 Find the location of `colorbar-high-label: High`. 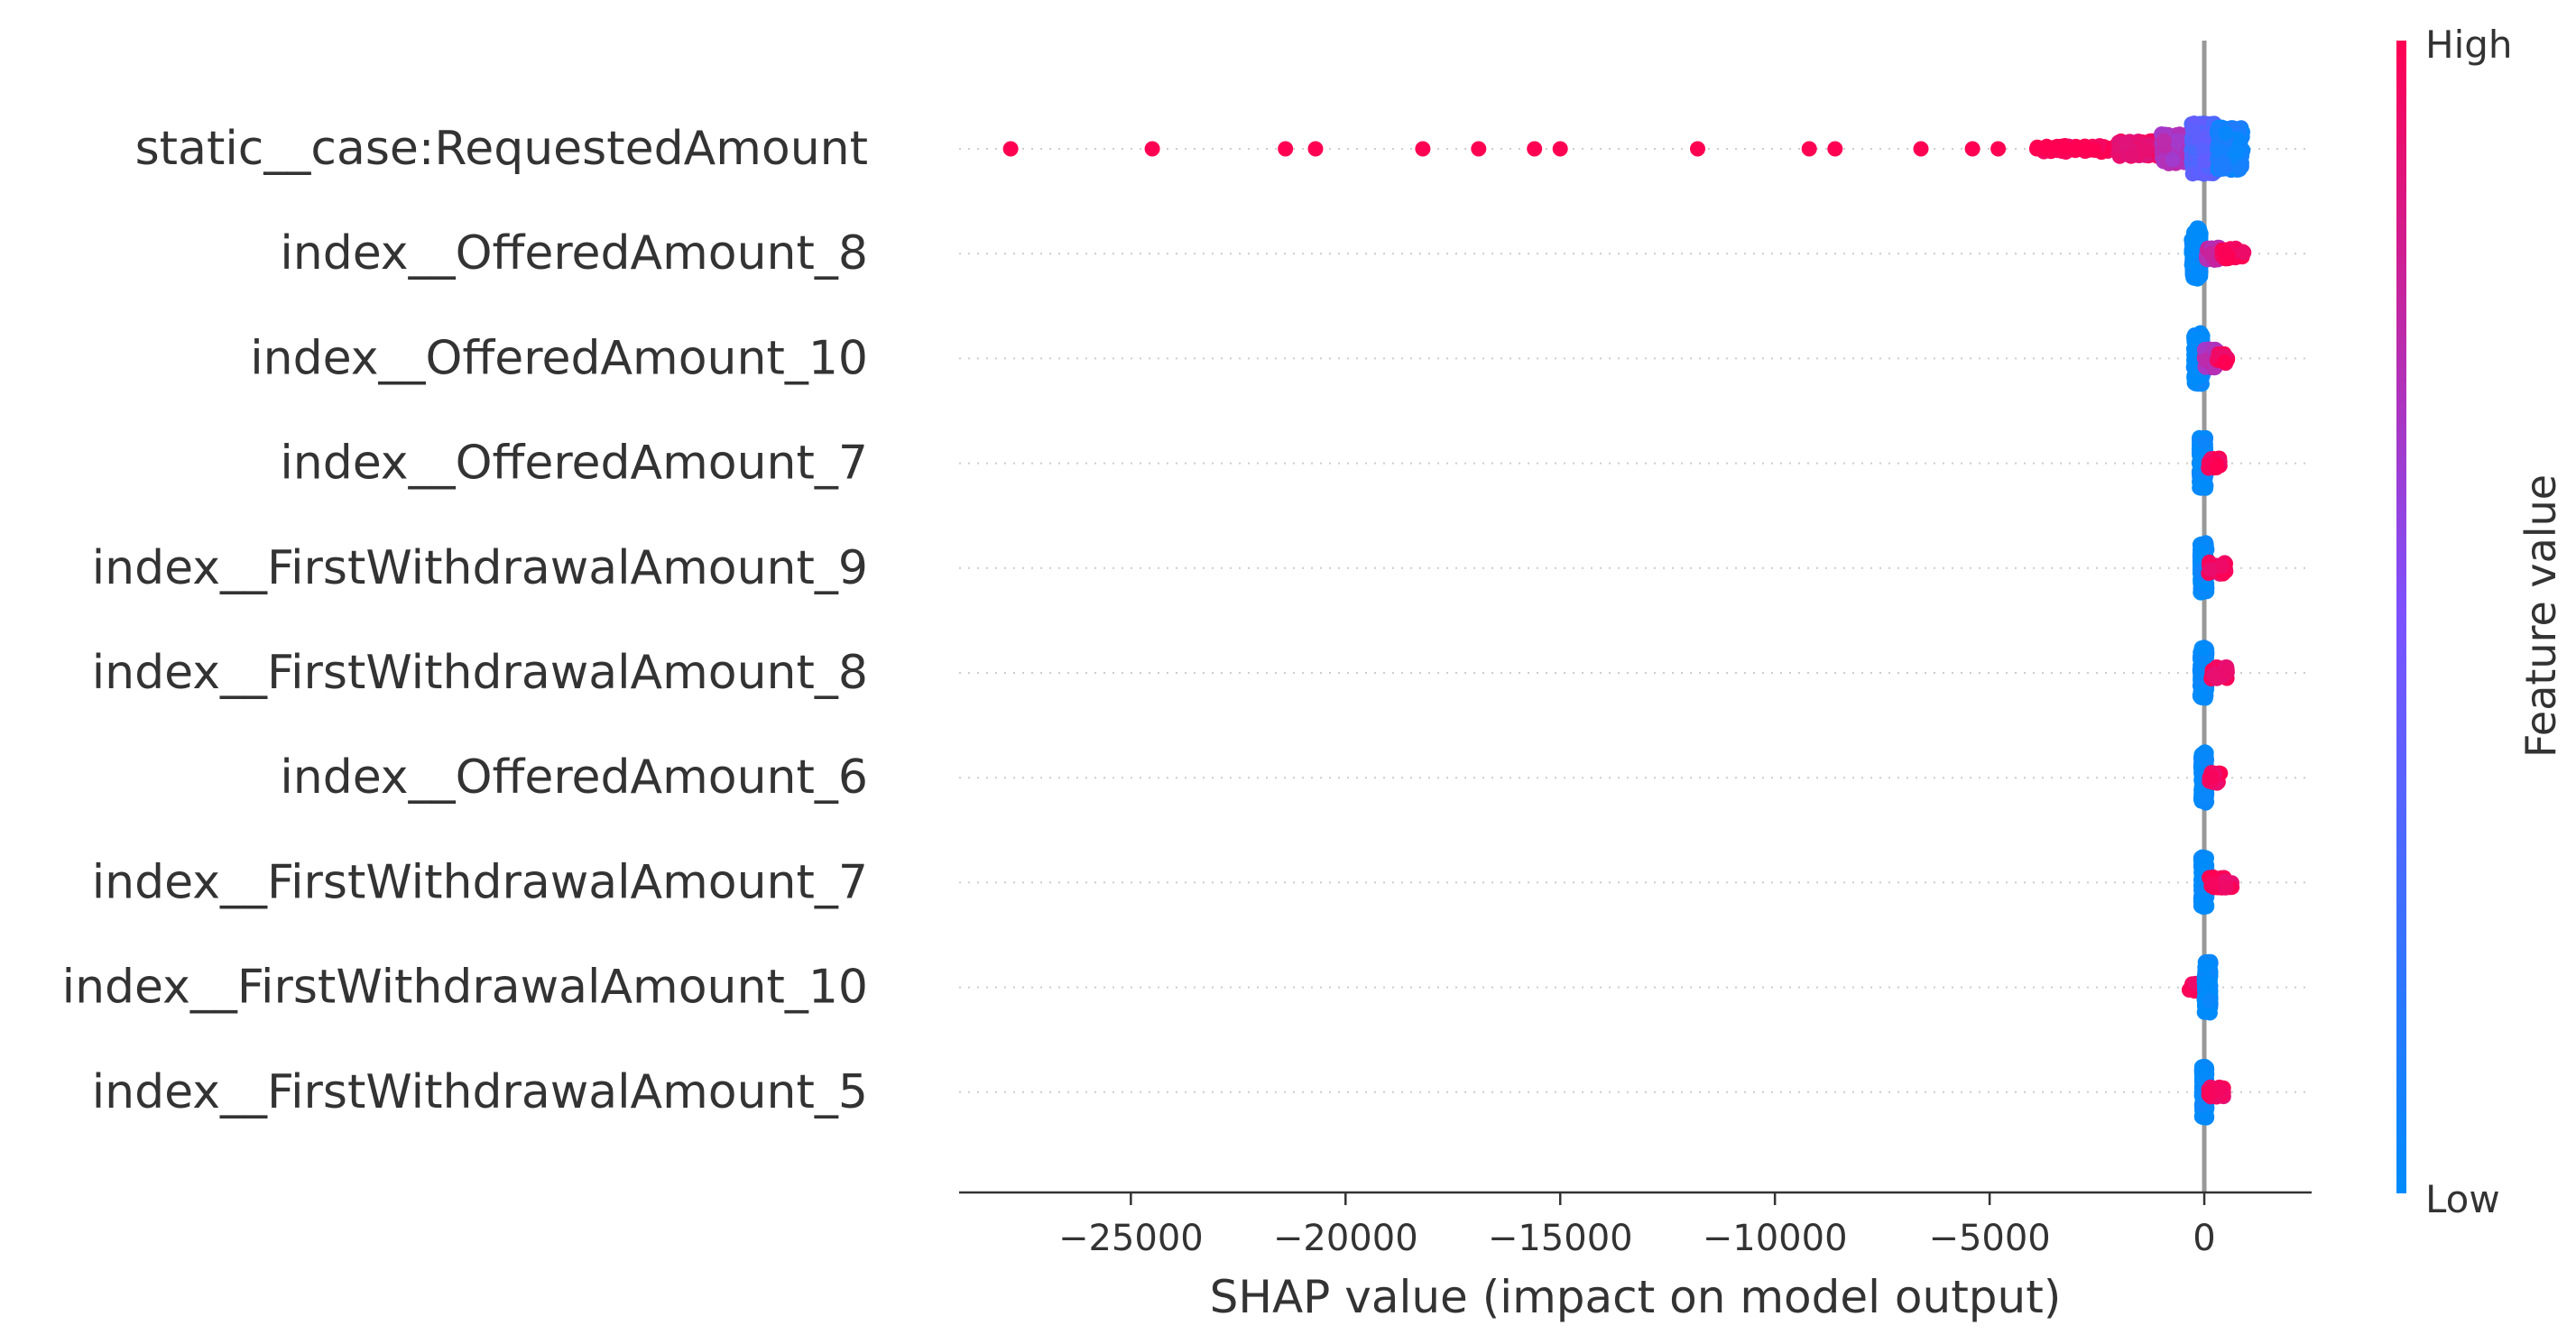

colorbar-high-label: High is located at coordinates (2469, 45).